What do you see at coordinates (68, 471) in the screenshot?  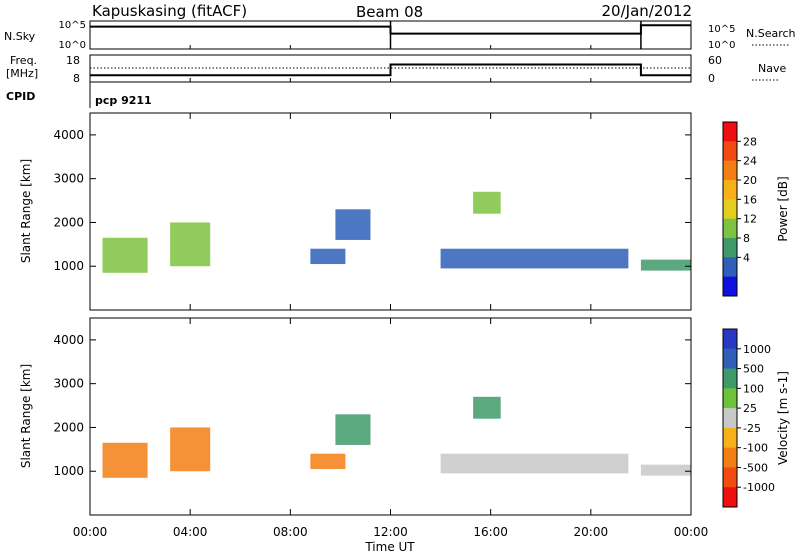 I see `velocity-ytick-label-3: 1000` at bounding box center [68, 471].